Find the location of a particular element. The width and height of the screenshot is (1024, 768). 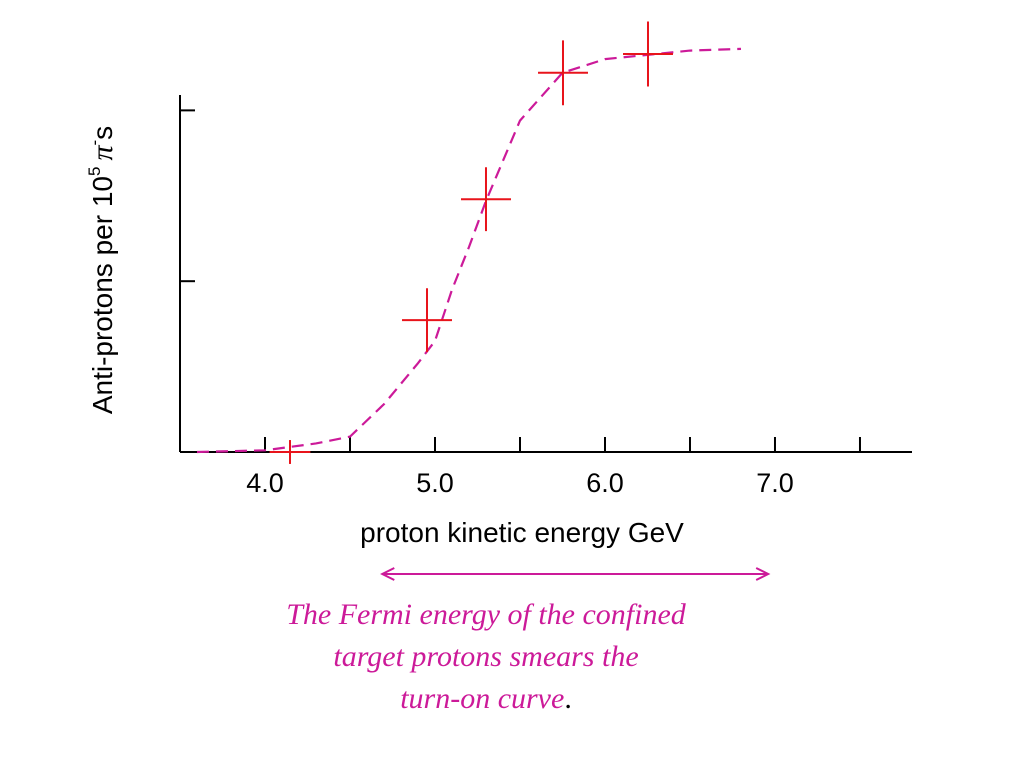

y-axis-label: Anti-protons per 105 π-s is located at coordinates (102, 270).